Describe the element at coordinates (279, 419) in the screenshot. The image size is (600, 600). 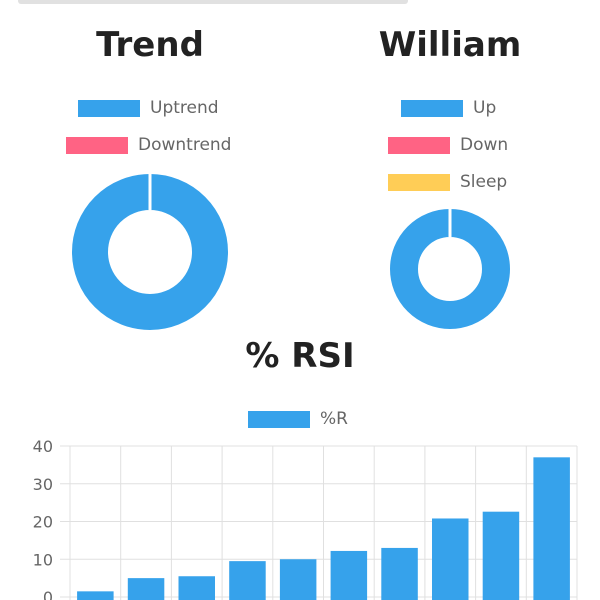
I see `legend-swatch-r` at that location.